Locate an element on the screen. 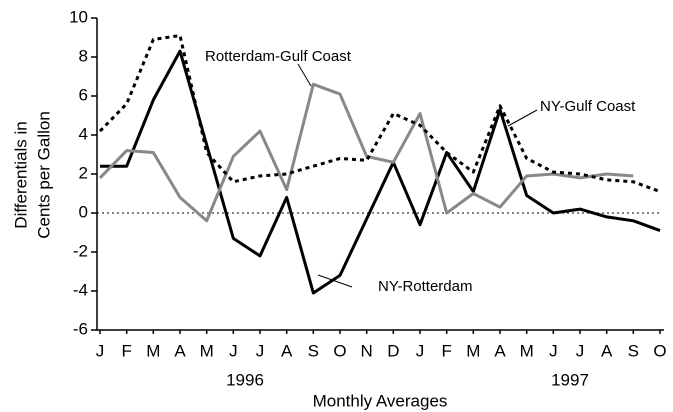 This screenshot has height=412, width=673. y-tick-label: 10 is located at coordinates (78, 16).